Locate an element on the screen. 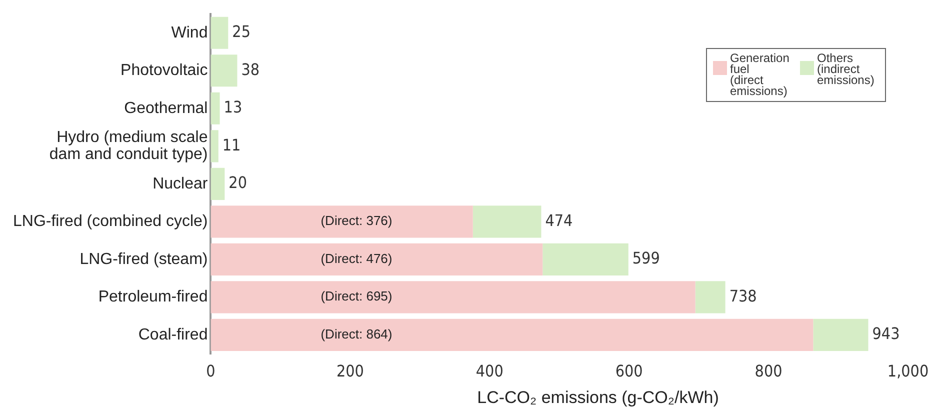  total-label: 474 is located at coordinates (559, 220).